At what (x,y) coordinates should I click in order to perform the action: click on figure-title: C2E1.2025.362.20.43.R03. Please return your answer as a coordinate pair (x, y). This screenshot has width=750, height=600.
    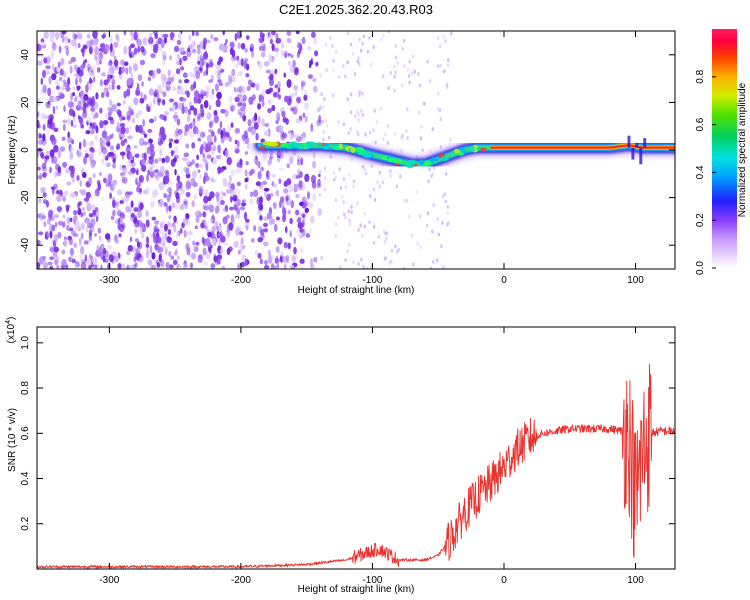
    Looking at the image, I should click on (356, 9).